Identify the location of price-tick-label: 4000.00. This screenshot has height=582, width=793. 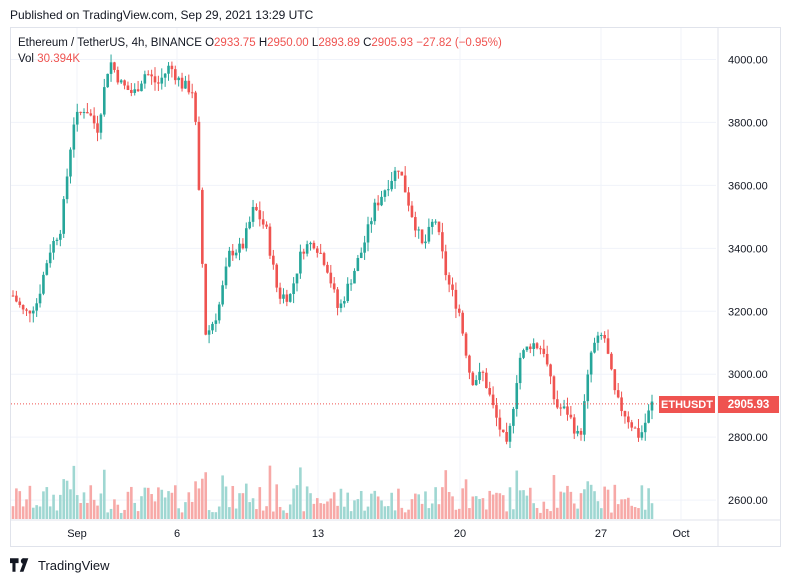
(748, 60).